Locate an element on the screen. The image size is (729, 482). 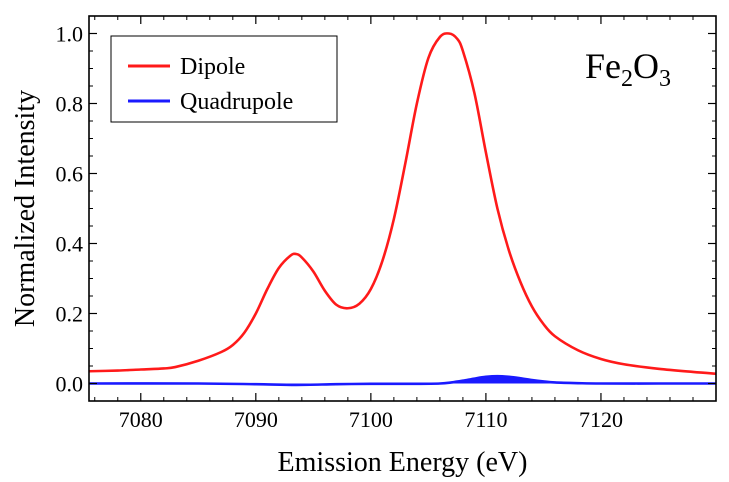
y-tick-label: 0.6 is located at coordinates (70, 174).